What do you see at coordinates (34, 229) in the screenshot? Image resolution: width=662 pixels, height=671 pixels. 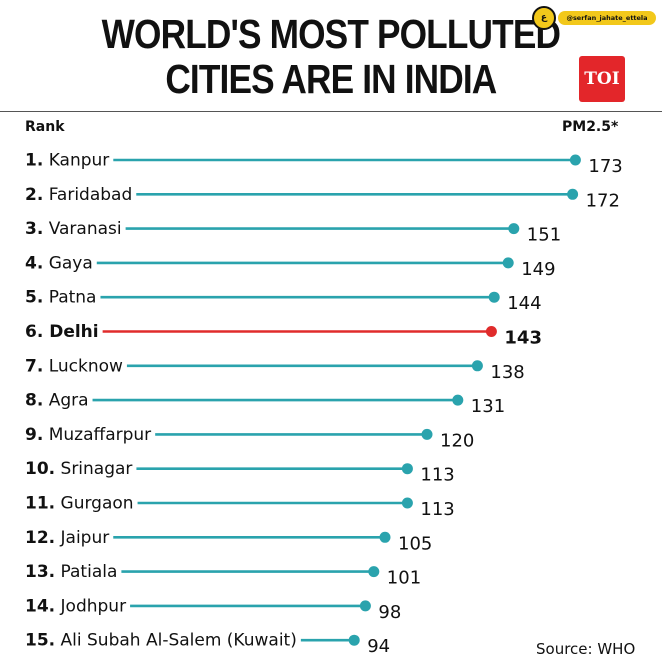 I see `rank-number: 3.` at bounding box center [34, 229].